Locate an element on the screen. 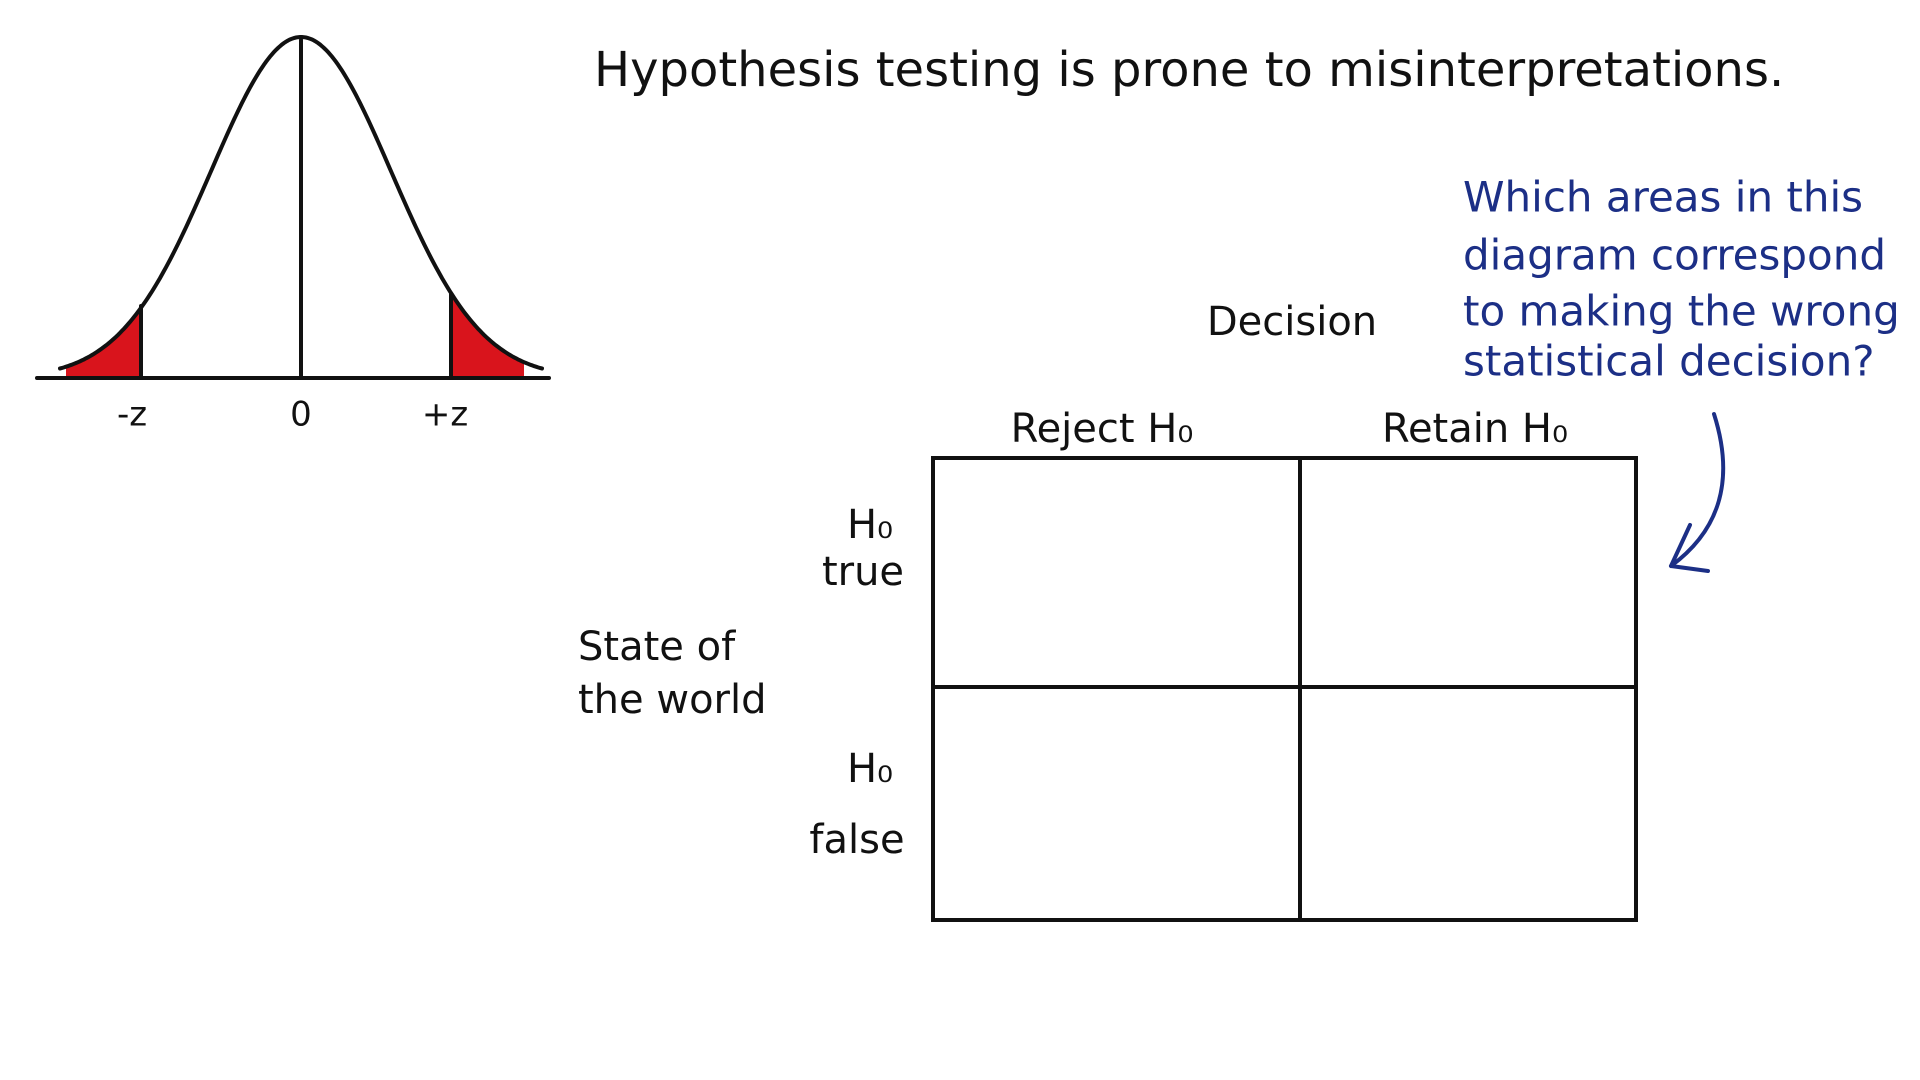  arrow is located at coordinates (1697, 490).